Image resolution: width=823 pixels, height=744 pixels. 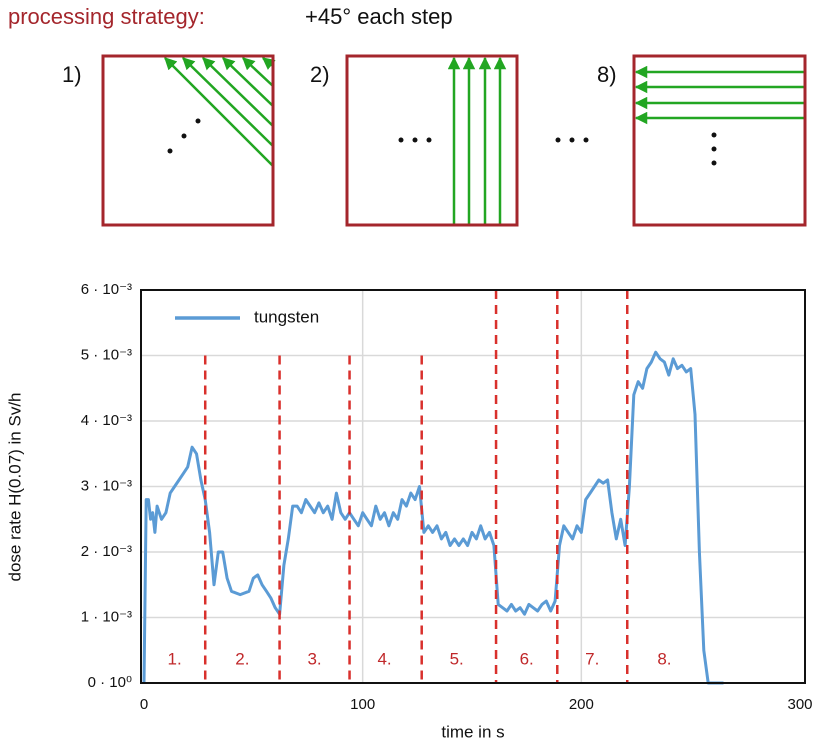 I want to click on x-tick-label: 200, so click(x=581, y=704).